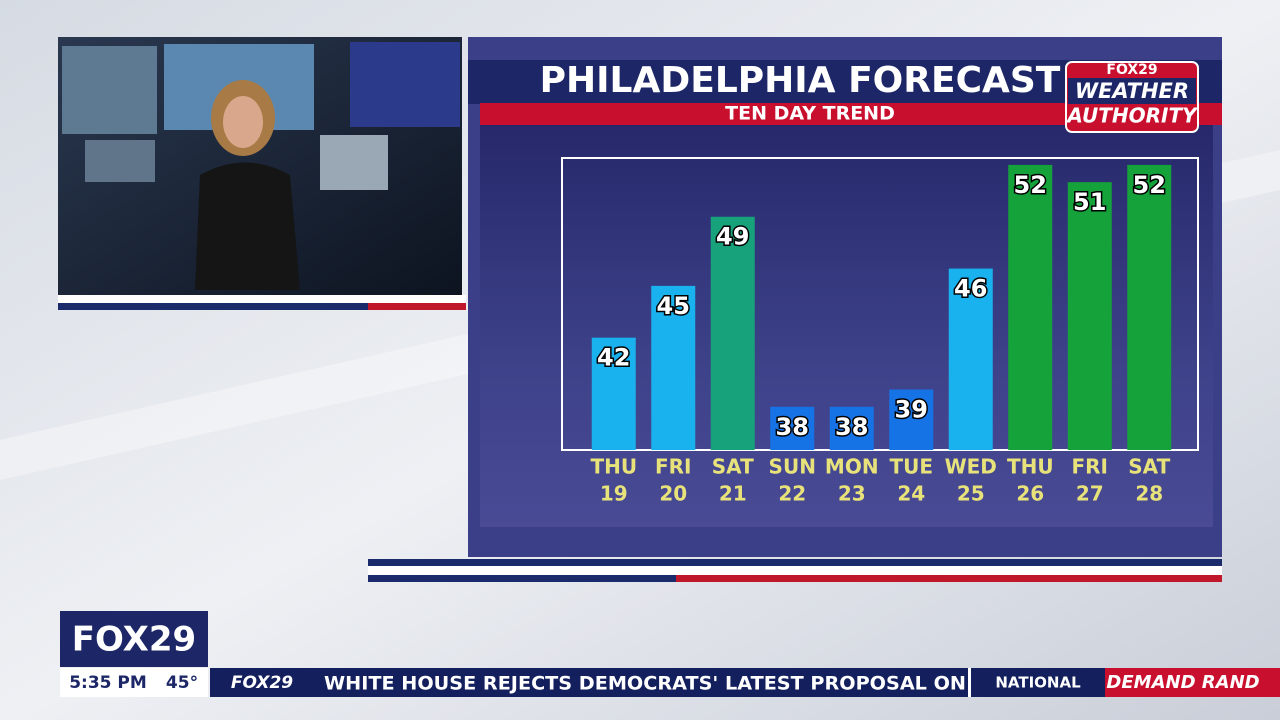 This screenshot has width=1280, height=724. What do you see at coordinates (243, 122) in the screenshot?
I see `presenter-face` at bounding box center [243, 122].